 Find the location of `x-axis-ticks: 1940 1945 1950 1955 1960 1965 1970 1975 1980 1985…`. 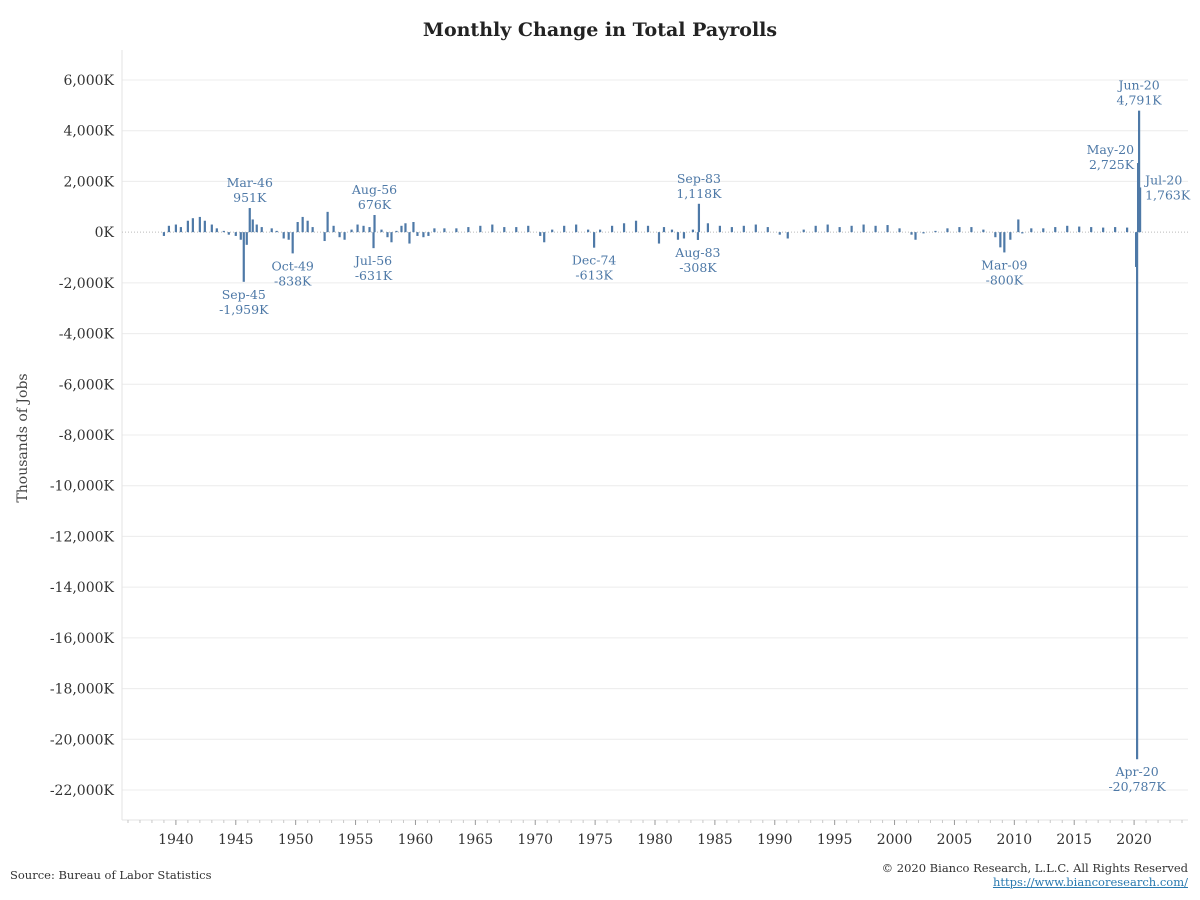

x-axis-ticks: 1940 1945 1950 1955 1960 1965 1970 1975 1980 1985… is located at coordinates (655, 834).